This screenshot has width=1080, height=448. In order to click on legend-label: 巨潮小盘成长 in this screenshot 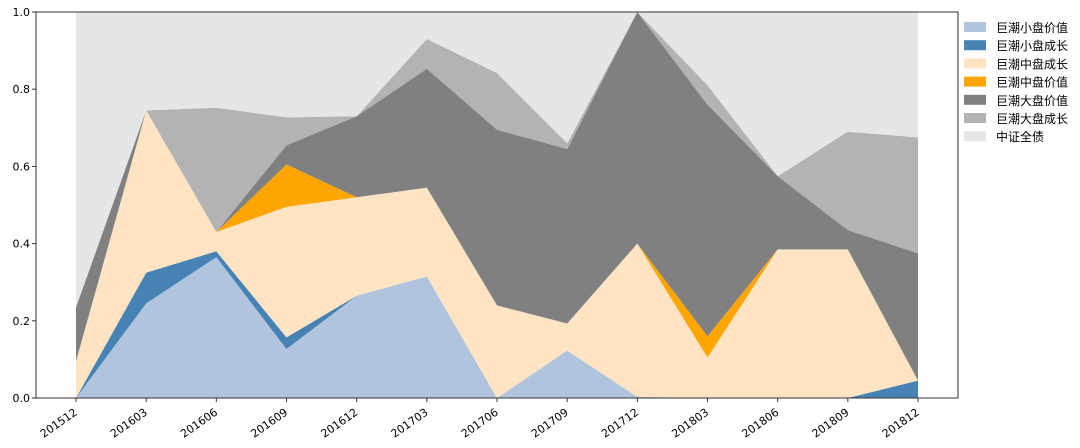, I will do `click(1032, 45)`.